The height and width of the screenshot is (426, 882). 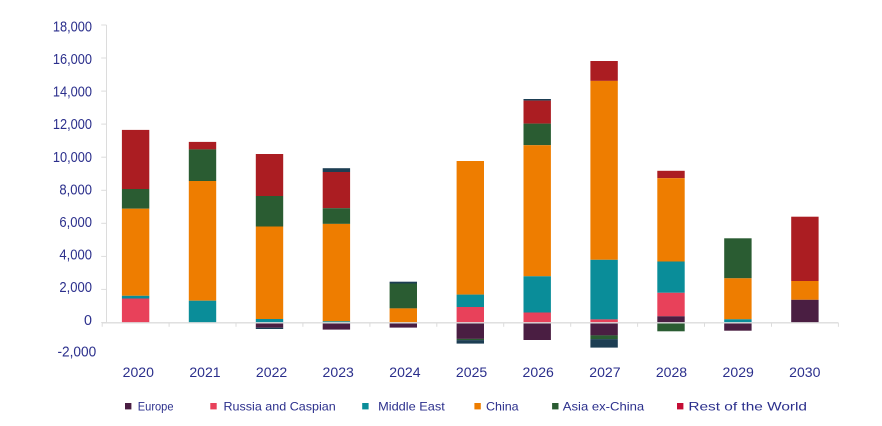 I want to click on svg-text: 2024, so click(x=405, y=372).